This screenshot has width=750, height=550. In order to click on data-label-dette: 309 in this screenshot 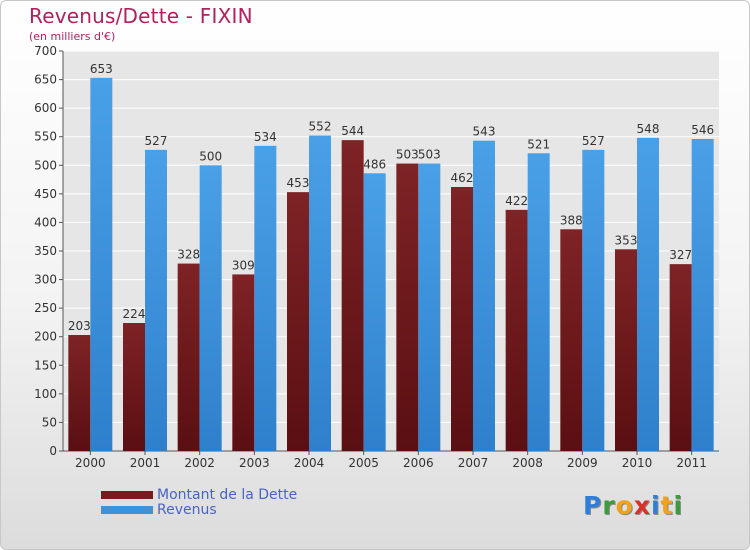, I will do `click(243, 265)`.